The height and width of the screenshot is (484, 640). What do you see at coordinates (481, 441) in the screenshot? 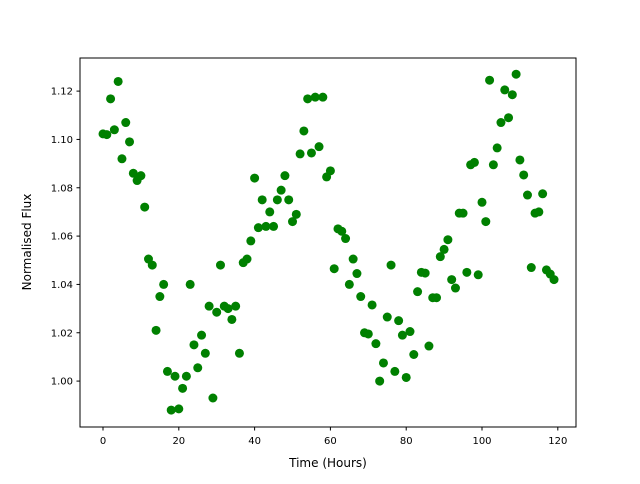
I see `x-tick-label: 100` at bounding box center [481, 441].